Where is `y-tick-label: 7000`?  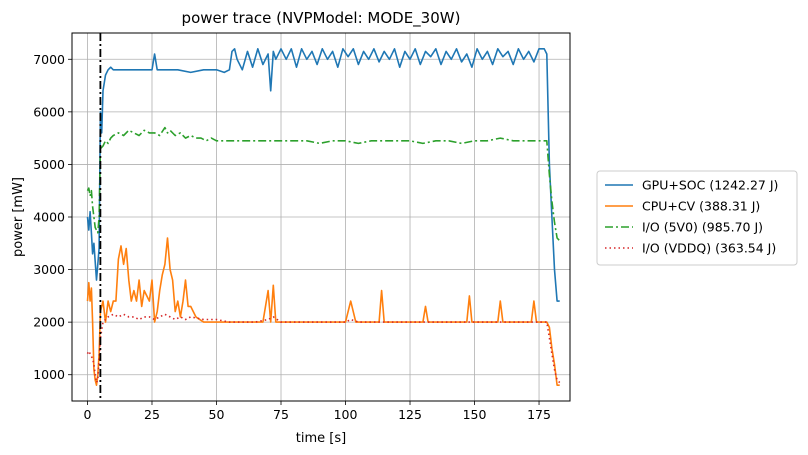 y-tick-label: 7000 is located at coordinates (49, 59).